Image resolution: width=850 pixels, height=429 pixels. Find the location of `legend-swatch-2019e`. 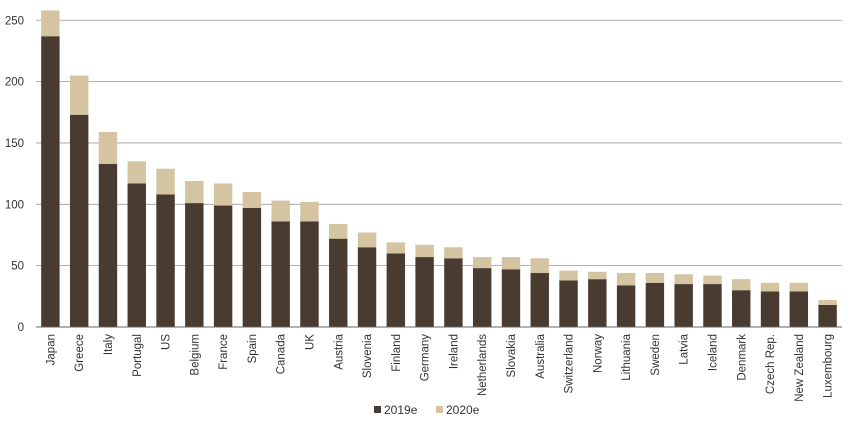

legend-swatch-2019e is located at coordinates (377, 409).